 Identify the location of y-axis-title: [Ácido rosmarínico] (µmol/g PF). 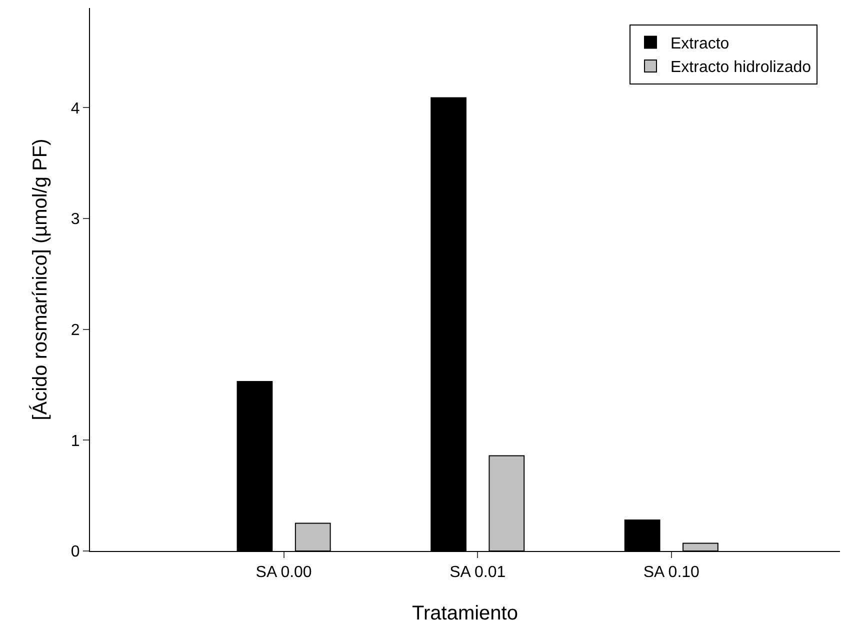
(40, 279).